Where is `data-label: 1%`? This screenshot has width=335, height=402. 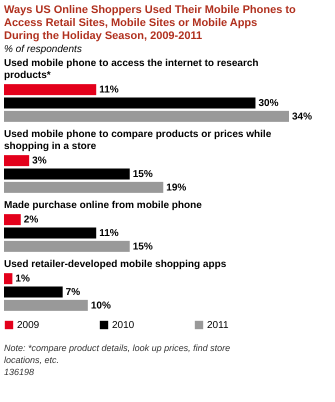 data-label: 1% is located at coordinates (22, 279).